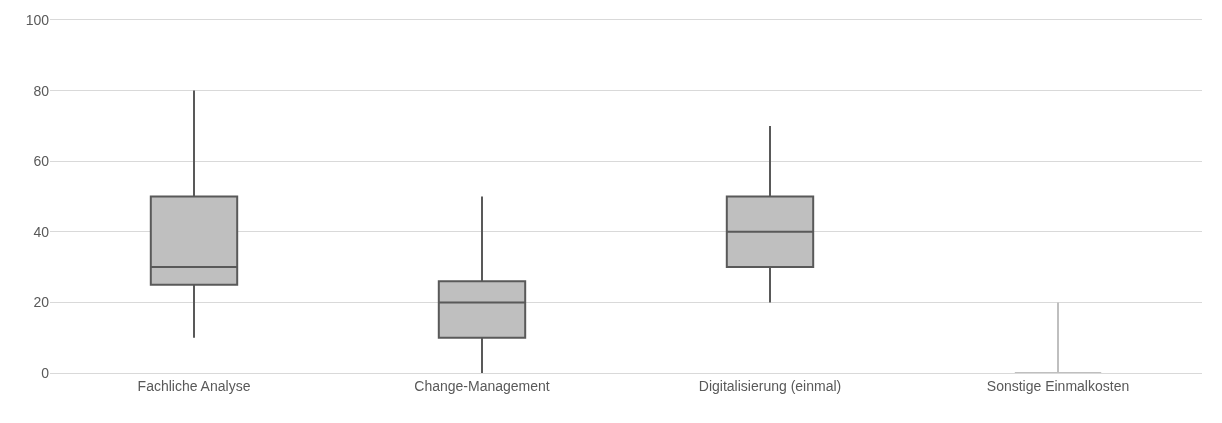 Image resolution: width=1222 pixels, height=423 pixels. What do you see at coordinates (41, 302) in the screenshot?
I see `y-tick-label: 20` at bounding box center [41, 302].